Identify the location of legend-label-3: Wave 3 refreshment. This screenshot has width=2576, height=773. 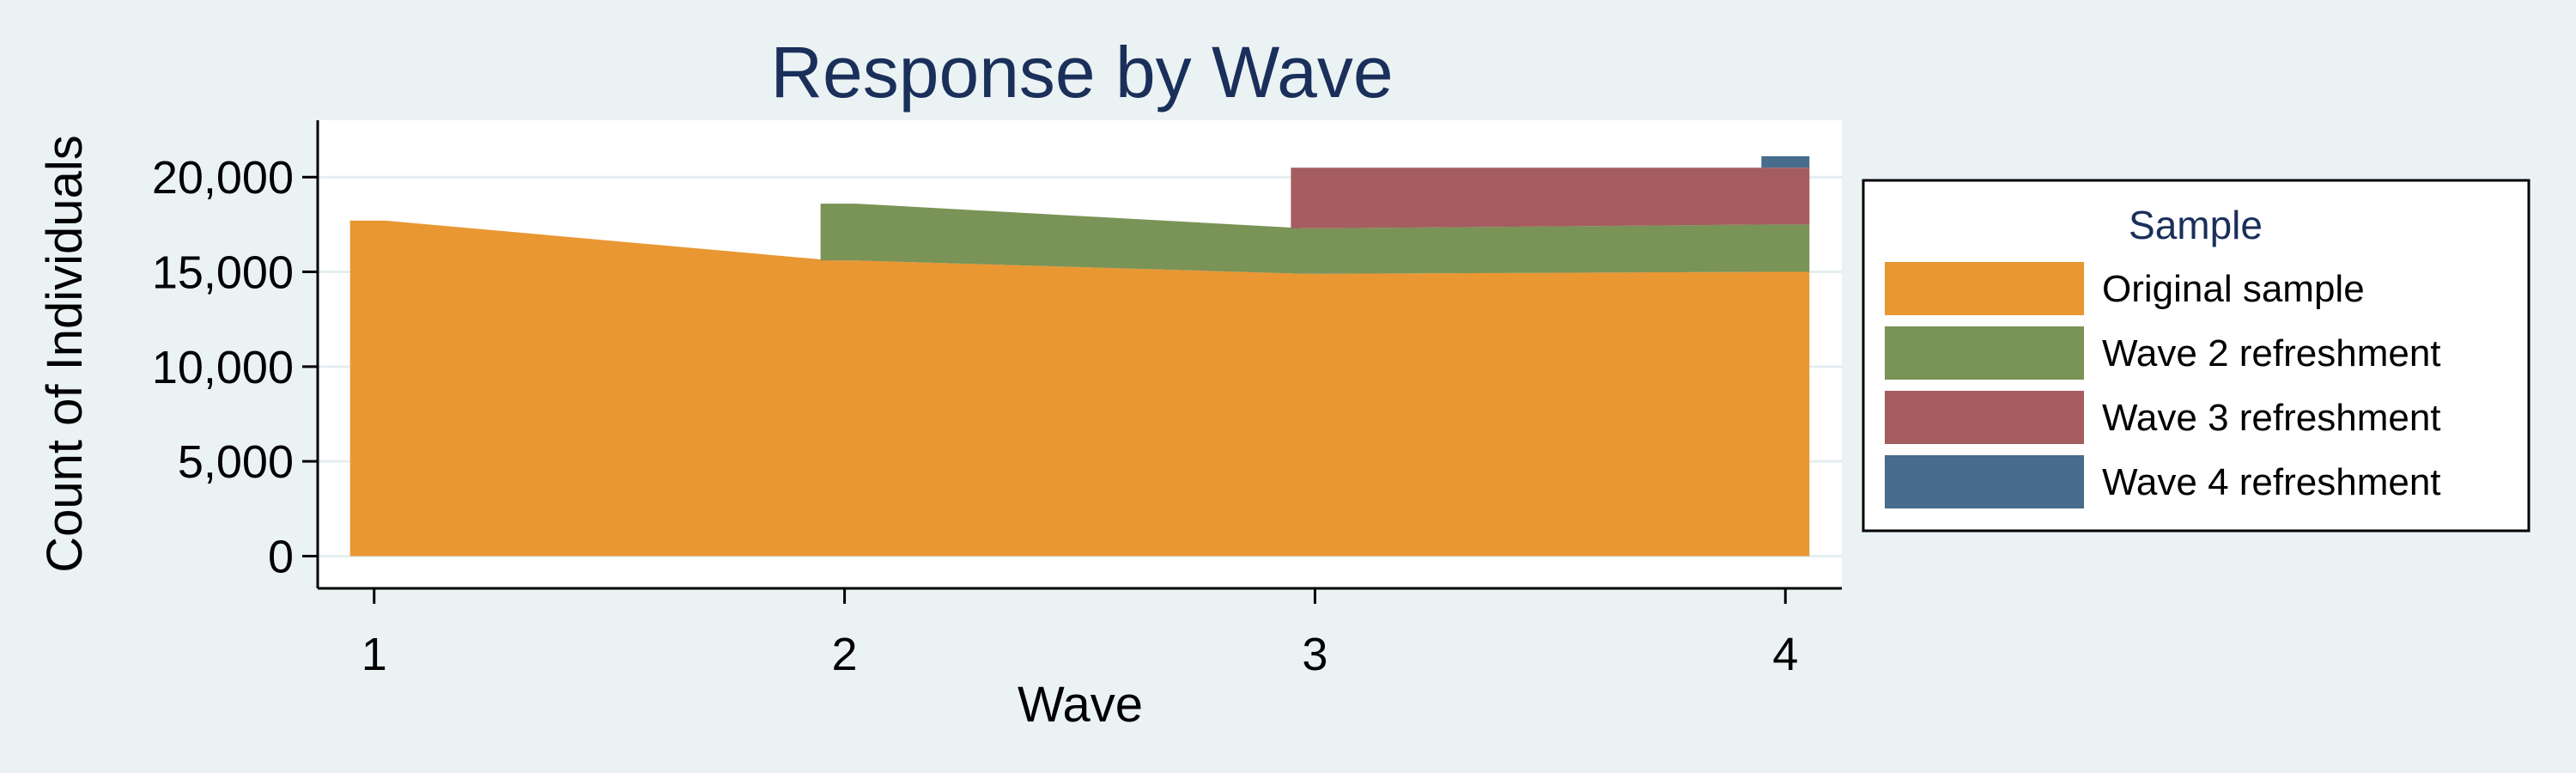
(2272, 418).